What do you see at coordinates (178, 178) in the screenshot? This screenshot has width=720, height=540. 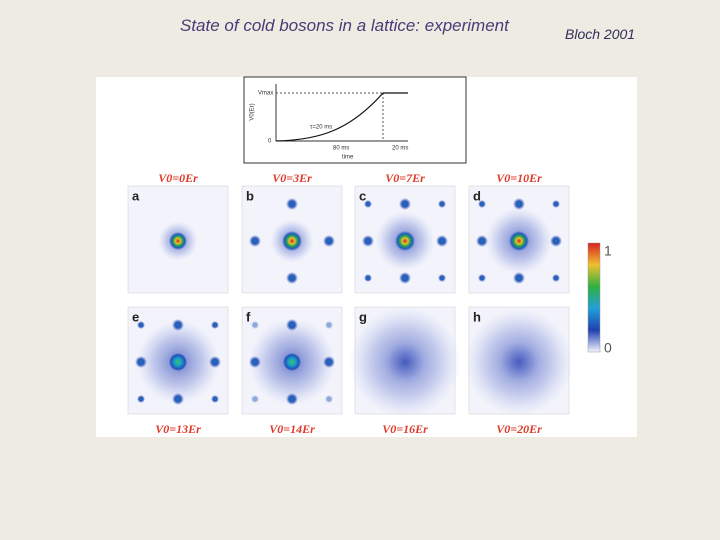 I see `panel-label: V0=0Er` at bounding box center [178, 178].